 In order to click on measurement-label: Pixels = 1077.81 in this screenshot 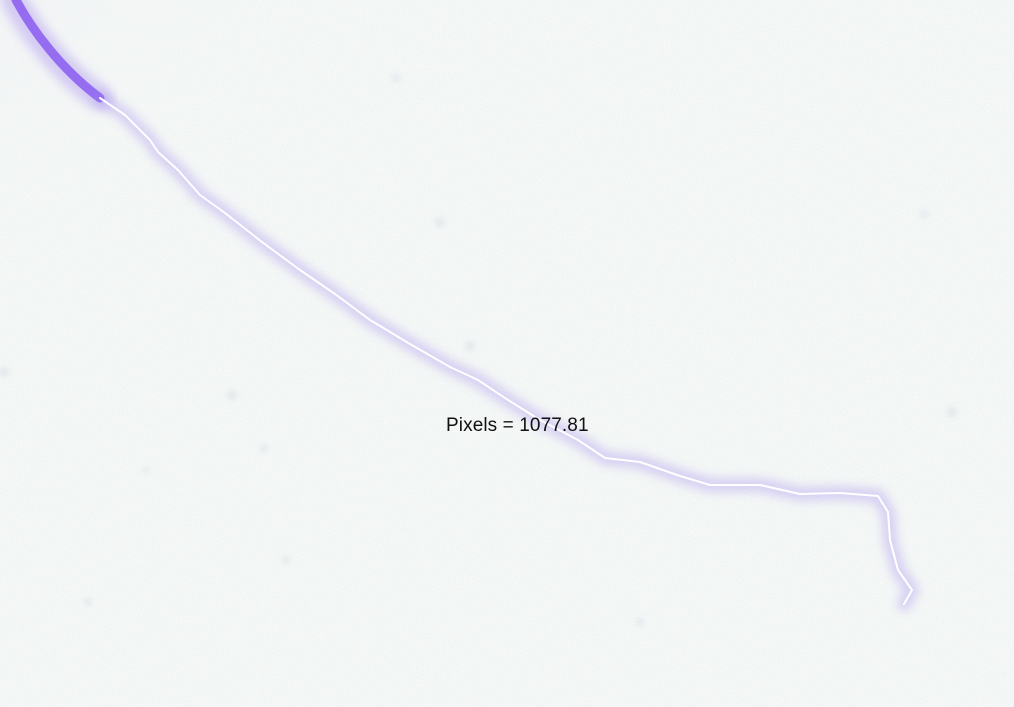, I will do `click(517, 425)`.